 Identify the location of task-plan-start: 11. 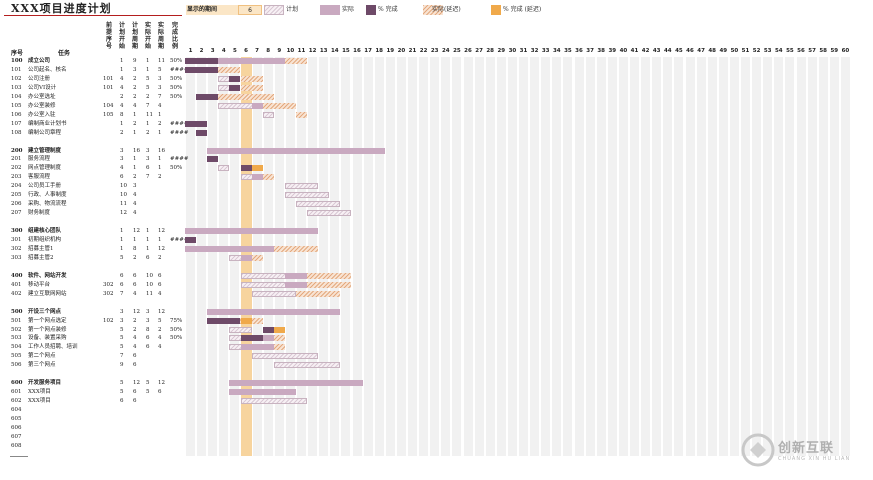
(123, 204).